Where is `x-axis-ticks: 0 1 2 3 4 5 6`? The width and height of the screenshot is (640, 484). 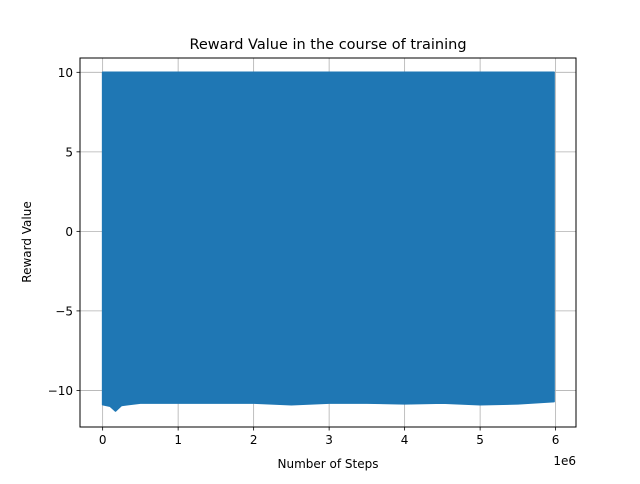
x-axis-ticks: 0 1 2 3 4 5 6 is located at coordinates (329, 437).